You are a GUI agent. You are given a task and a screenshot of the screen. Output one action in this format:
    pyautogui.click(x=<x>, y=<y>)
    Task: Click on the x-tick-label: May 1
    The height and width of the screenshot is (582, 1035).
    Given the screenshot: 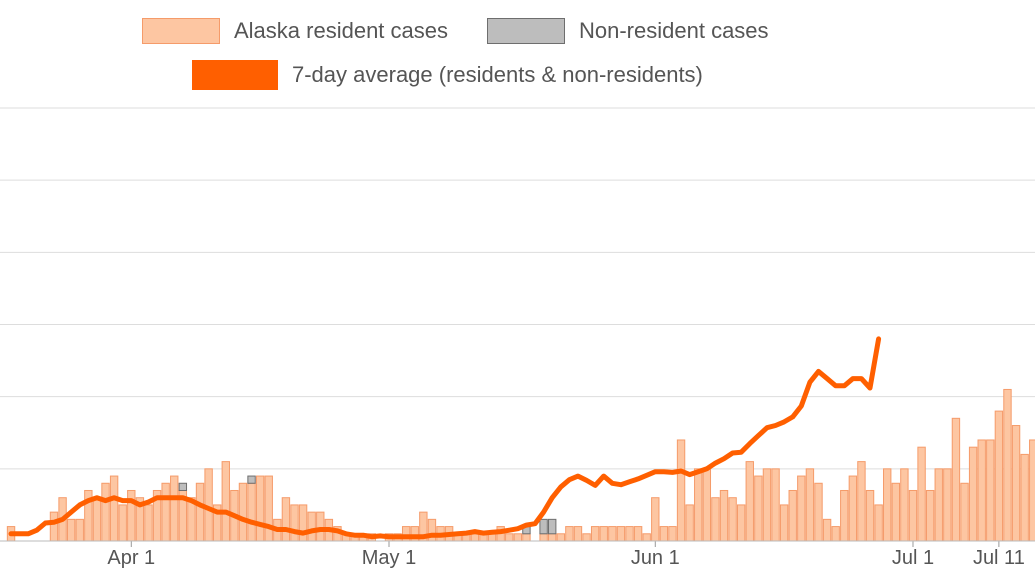 What is the action you would take?
    pyautogui.click(x=389, y=558)
    